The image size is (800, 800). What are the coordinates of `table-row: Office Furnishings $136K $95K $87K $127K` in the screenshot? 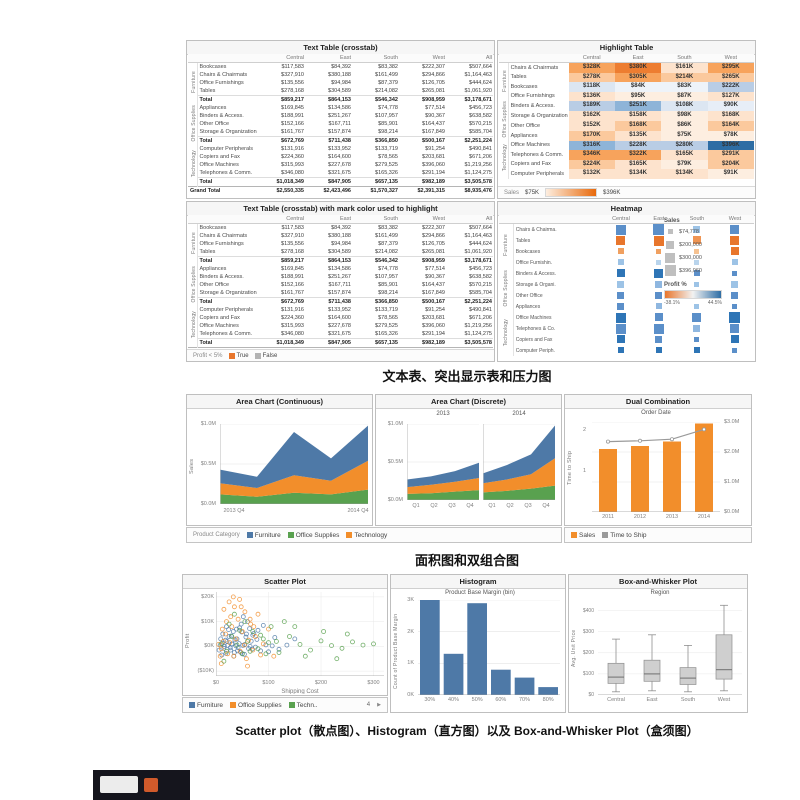 It's located at (626, 96).